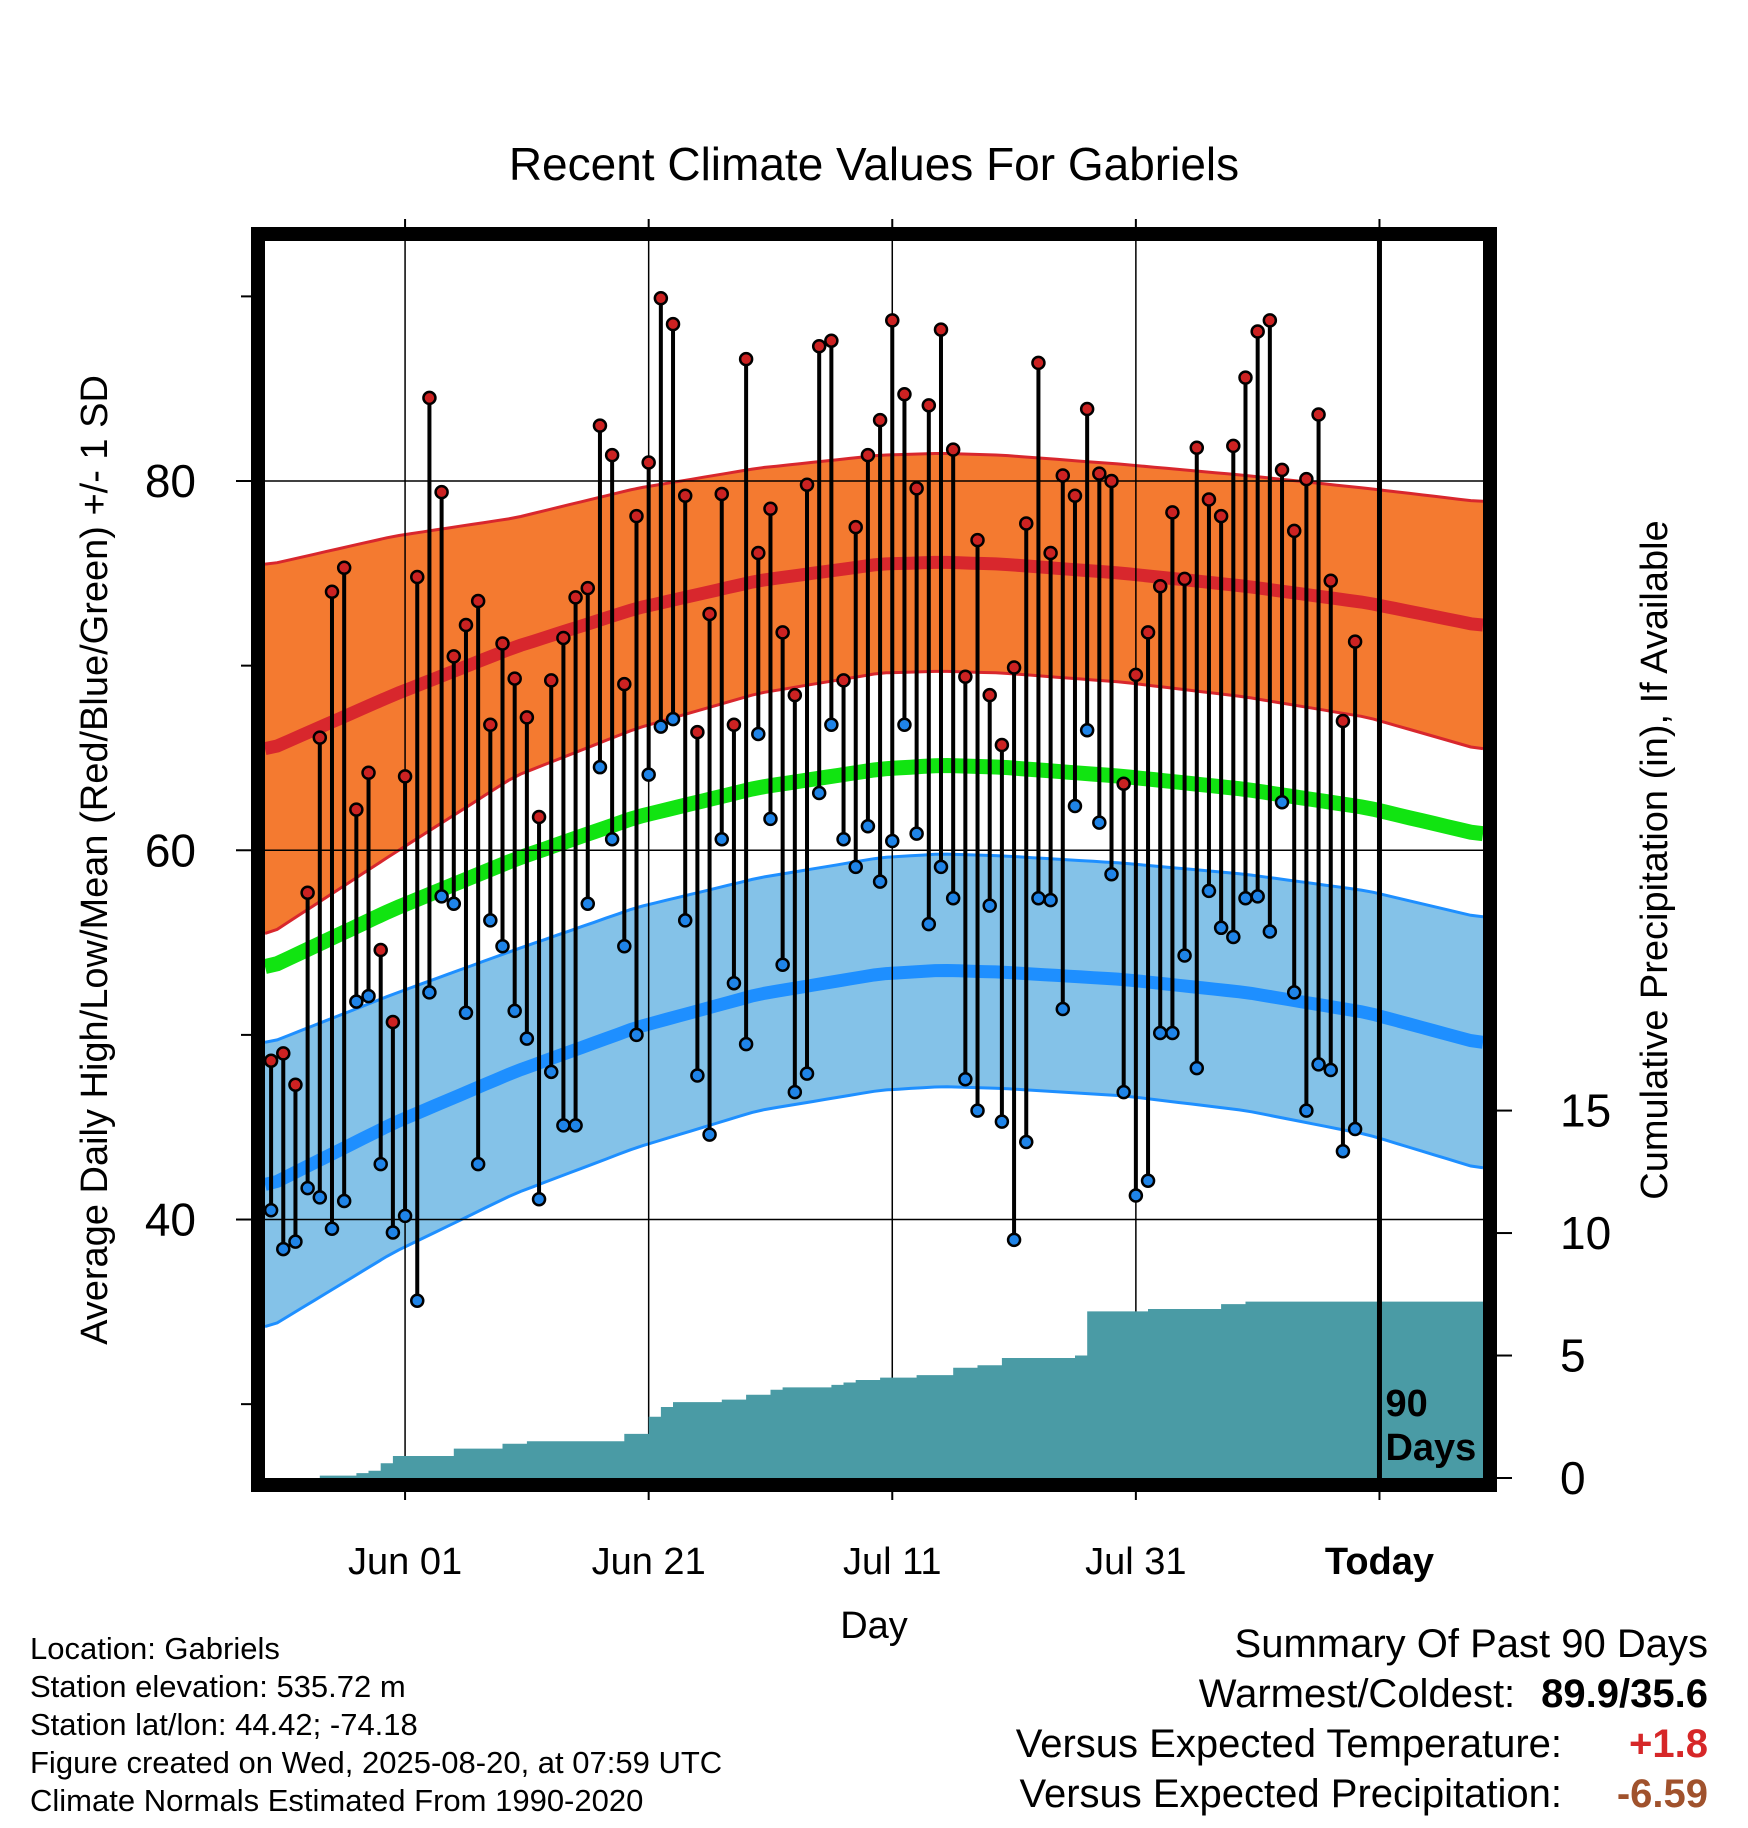 The image size is (1748, 1828). Describe the element at coordinates (1585, 1233) in the screenshot. I see `y-right-tick-label: 10` at that location.